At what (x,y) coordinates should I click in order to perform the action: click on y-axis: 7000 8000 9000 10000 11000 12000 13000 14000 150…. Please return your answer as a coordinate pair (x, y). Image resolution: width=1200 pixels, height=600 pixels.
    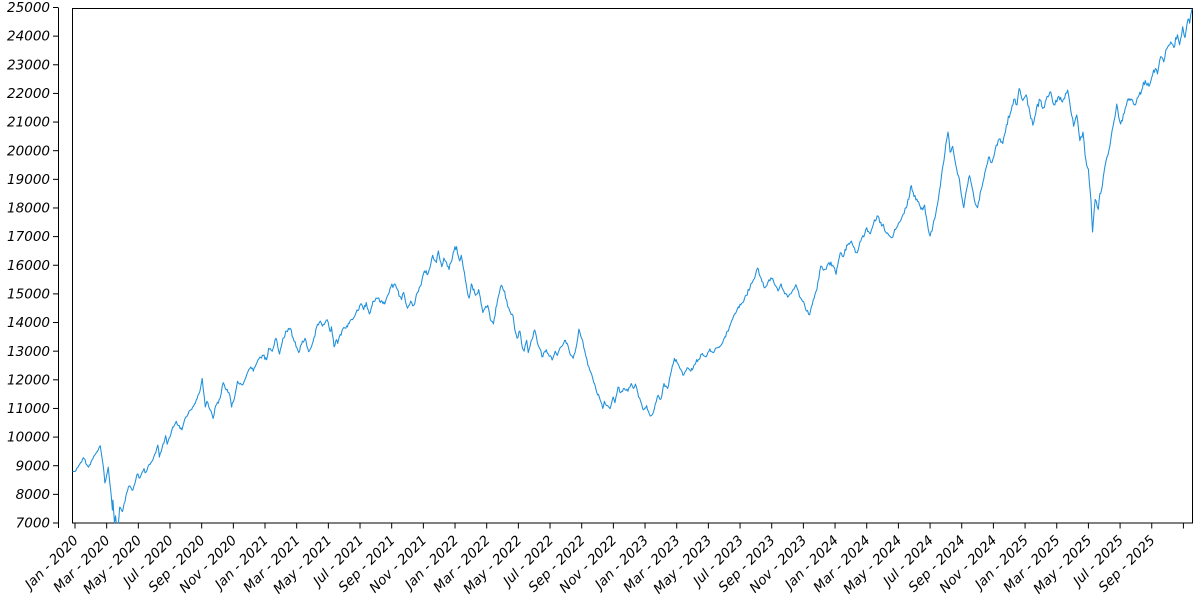
    Looking at the image, I should click on (33, 266).